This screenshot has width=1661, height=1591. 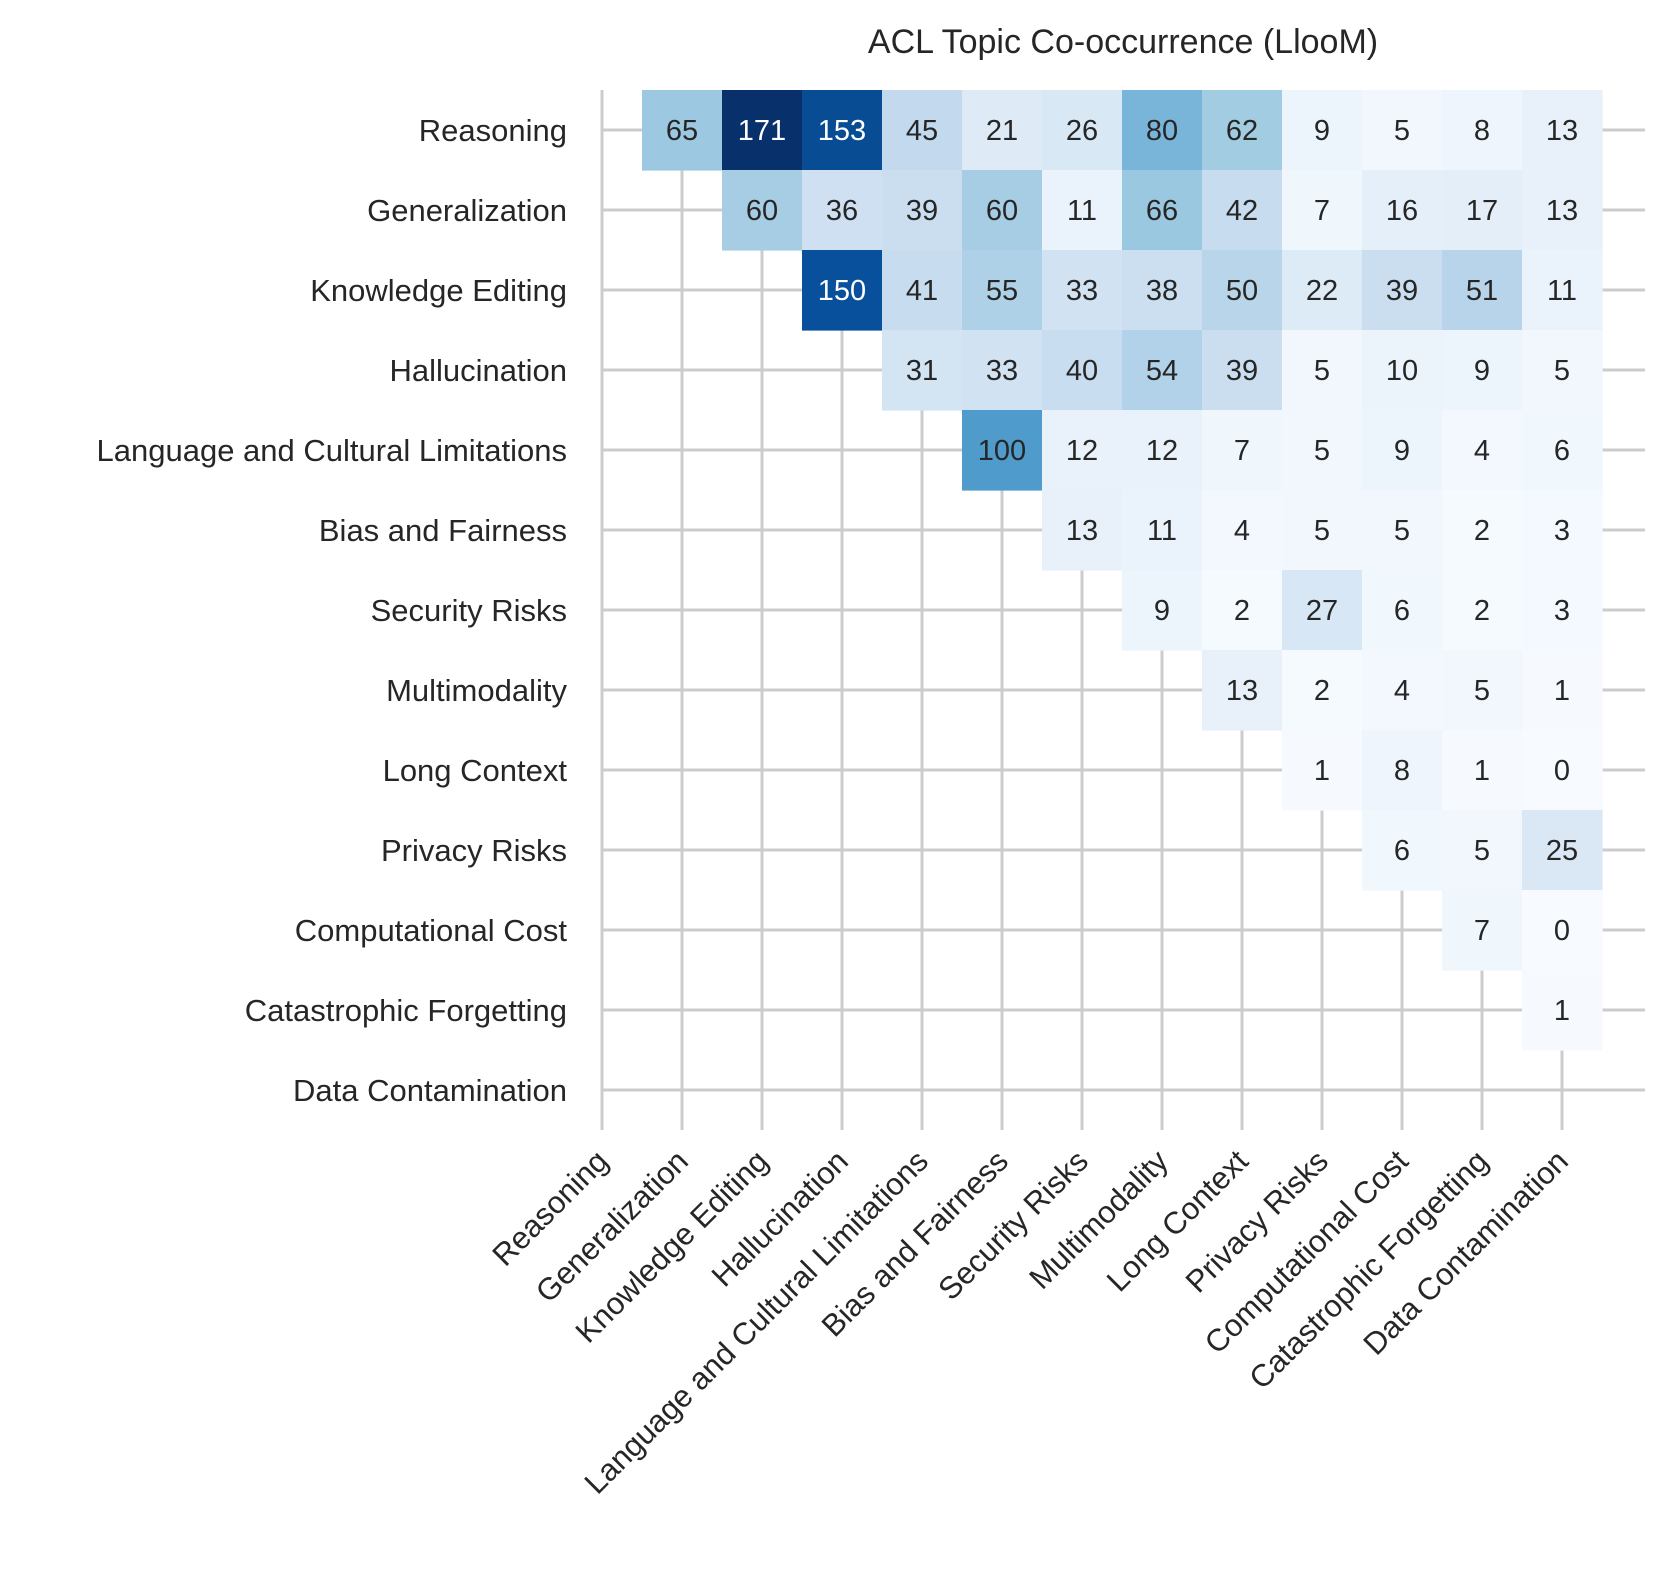 I want to click on heatmap-cell-language-and-cultural-limitations-x-catastrophic-forgetting, so click(x=1482, y=450).